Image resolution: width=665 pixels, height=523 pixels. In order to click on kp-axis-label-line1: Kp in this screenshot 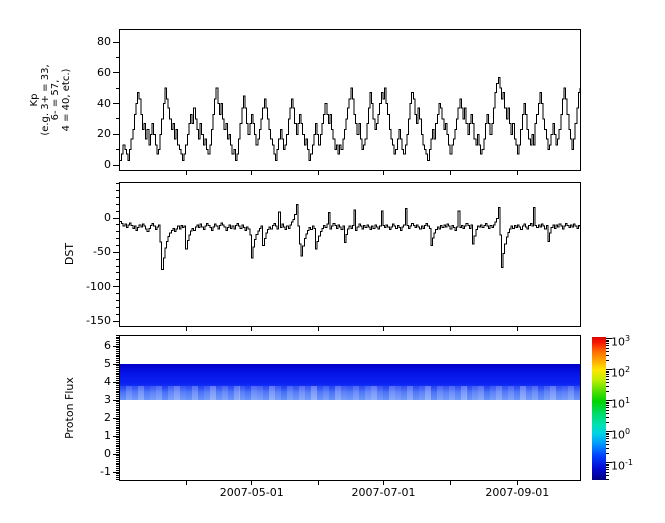, I will do `click(34, 100)`.